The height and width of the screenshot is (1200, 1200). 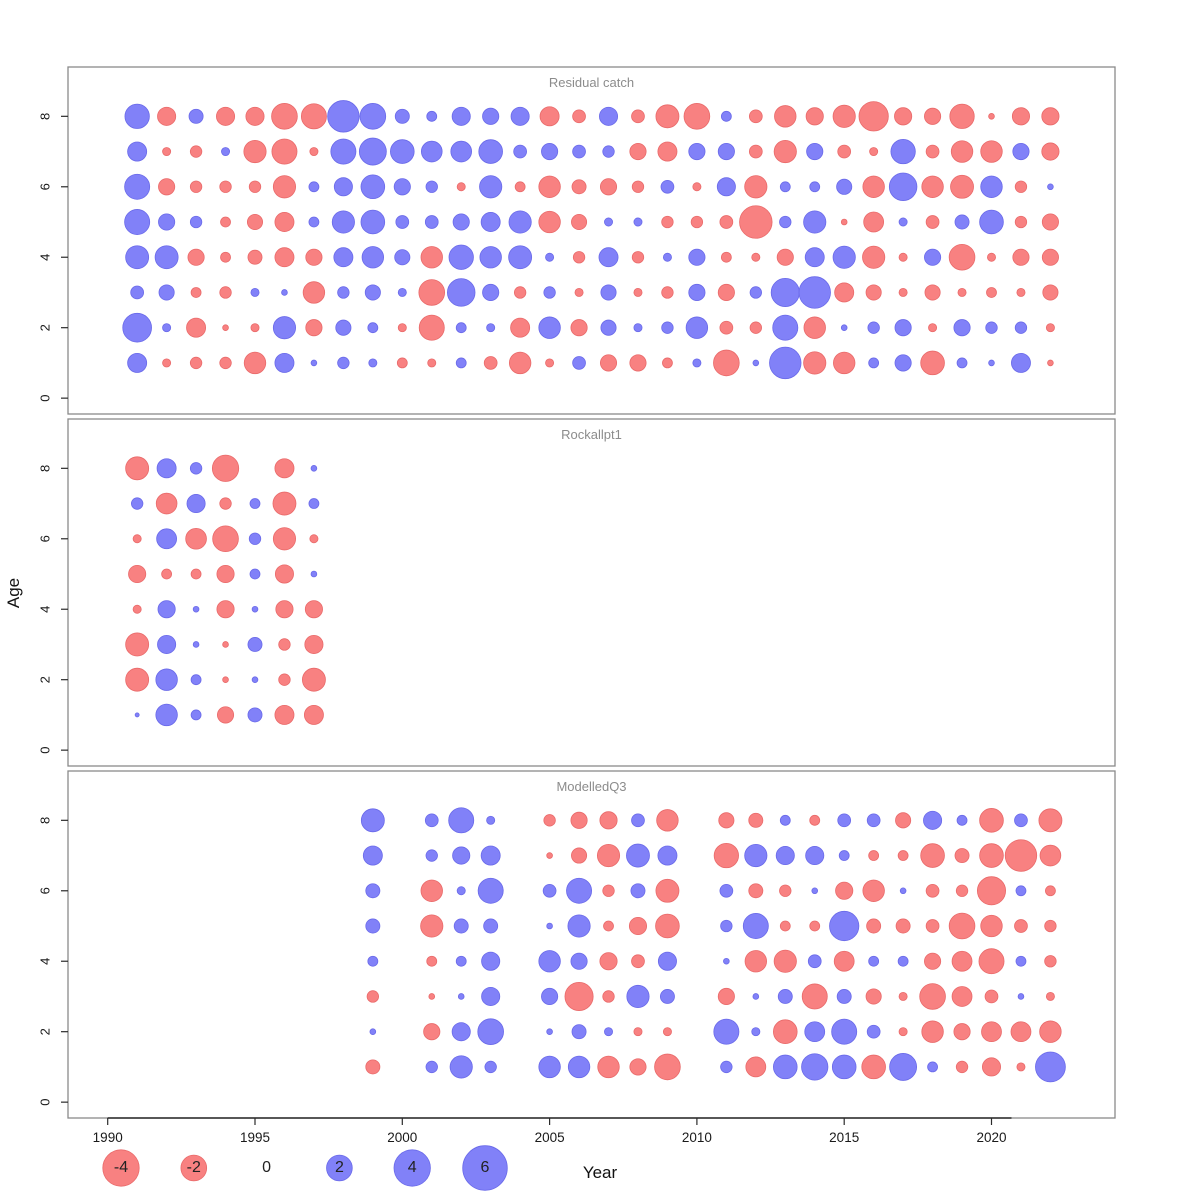 What do you see at coordinates (194, 1167) in the screenshot?
I see `legend-value-label: -2` at bounding box center [194, 1167].